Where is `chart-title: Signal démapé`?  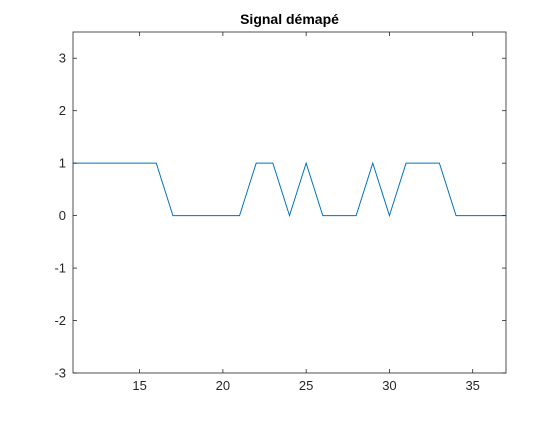 chart-title: Signal démapé is located at coordinates (289, 19).